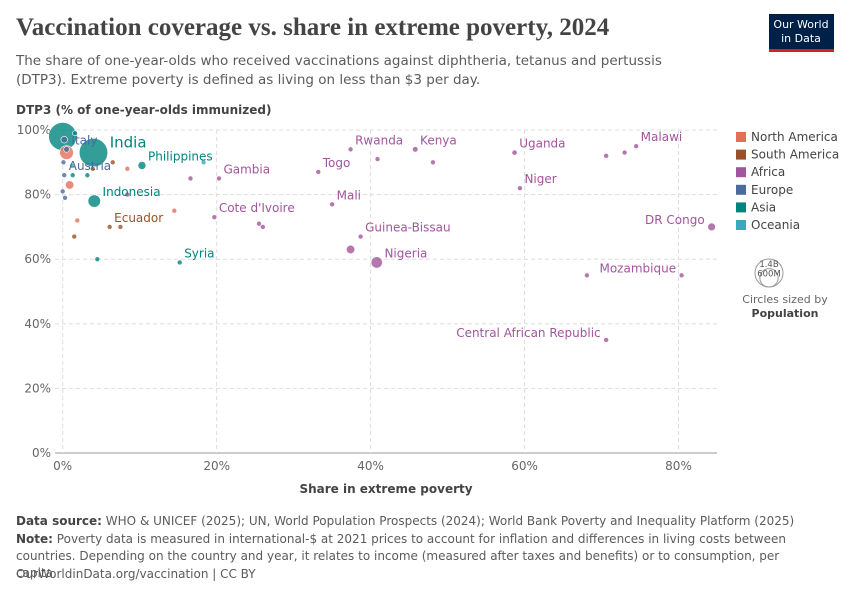  I want to click on footer: OurWorldinData.org/vaccination | CC BY, so click(136, 574).